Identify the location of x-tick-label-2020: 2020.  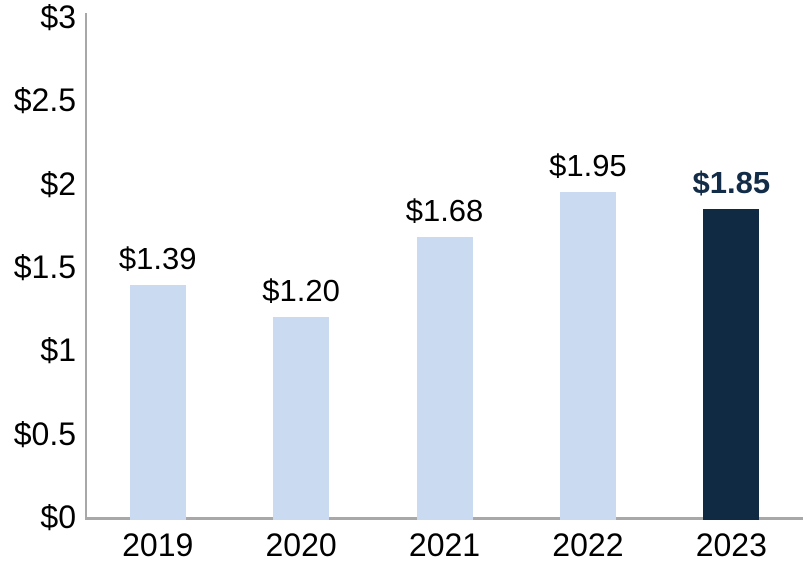
(301, 545).